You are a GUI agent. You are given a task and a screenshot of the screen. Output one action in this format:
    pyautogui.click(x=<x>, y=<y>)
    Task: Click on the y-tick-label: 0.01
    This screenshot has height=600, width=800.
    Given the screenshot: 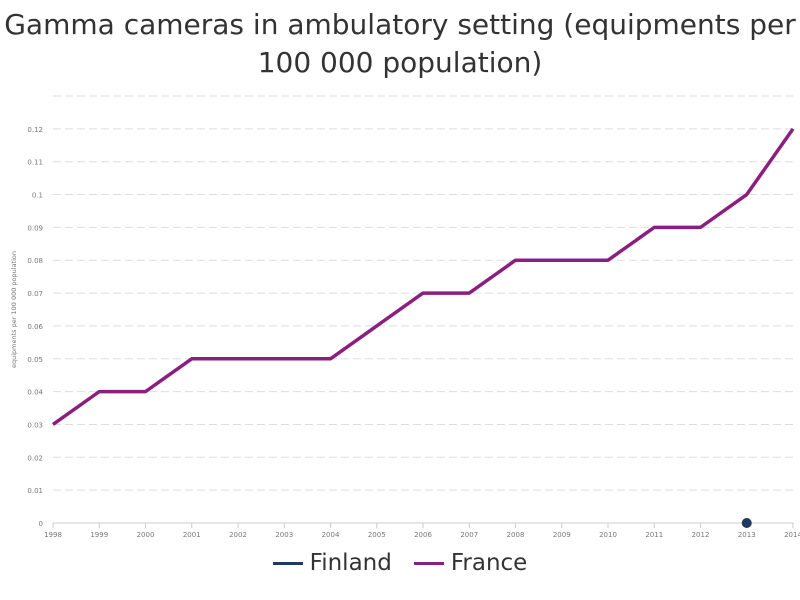 What is the action you would take?
    pyautogui.click(x=35, y=491)
    